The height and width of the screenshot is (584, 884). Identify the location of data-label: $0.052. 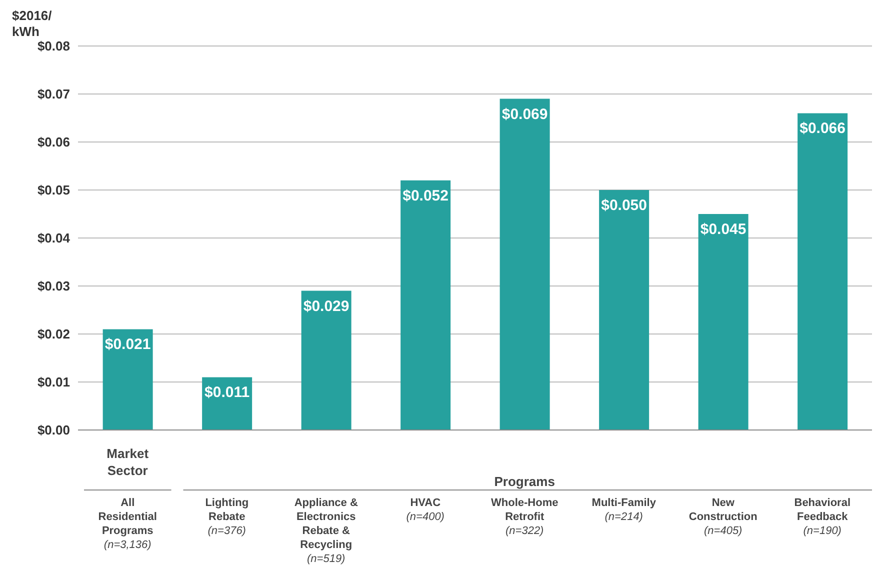
(425, 195).